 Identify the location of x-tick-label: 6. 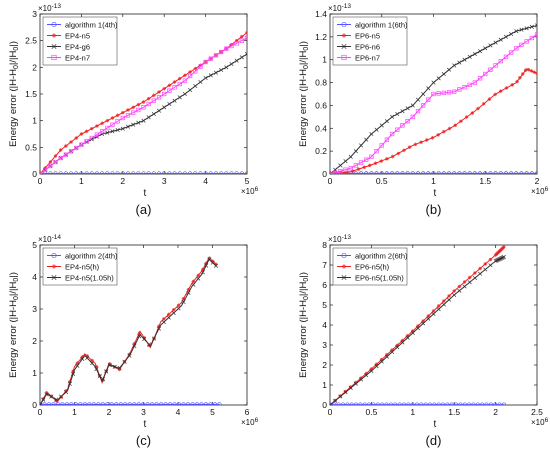
(247, 412).